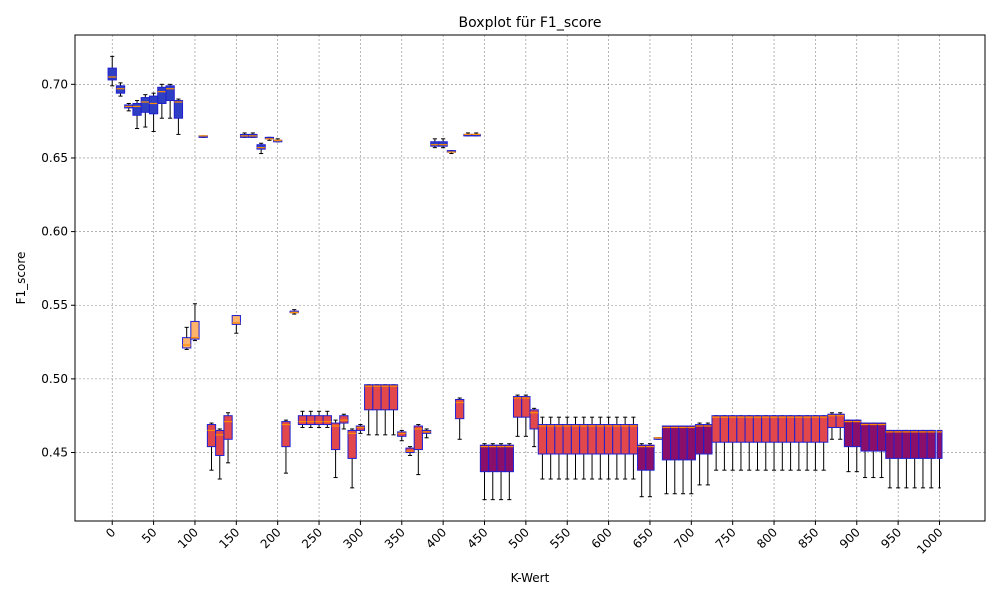 The image size is (1000, 600). I want to click on y-tick-label: 0.70, so click(54, 84).